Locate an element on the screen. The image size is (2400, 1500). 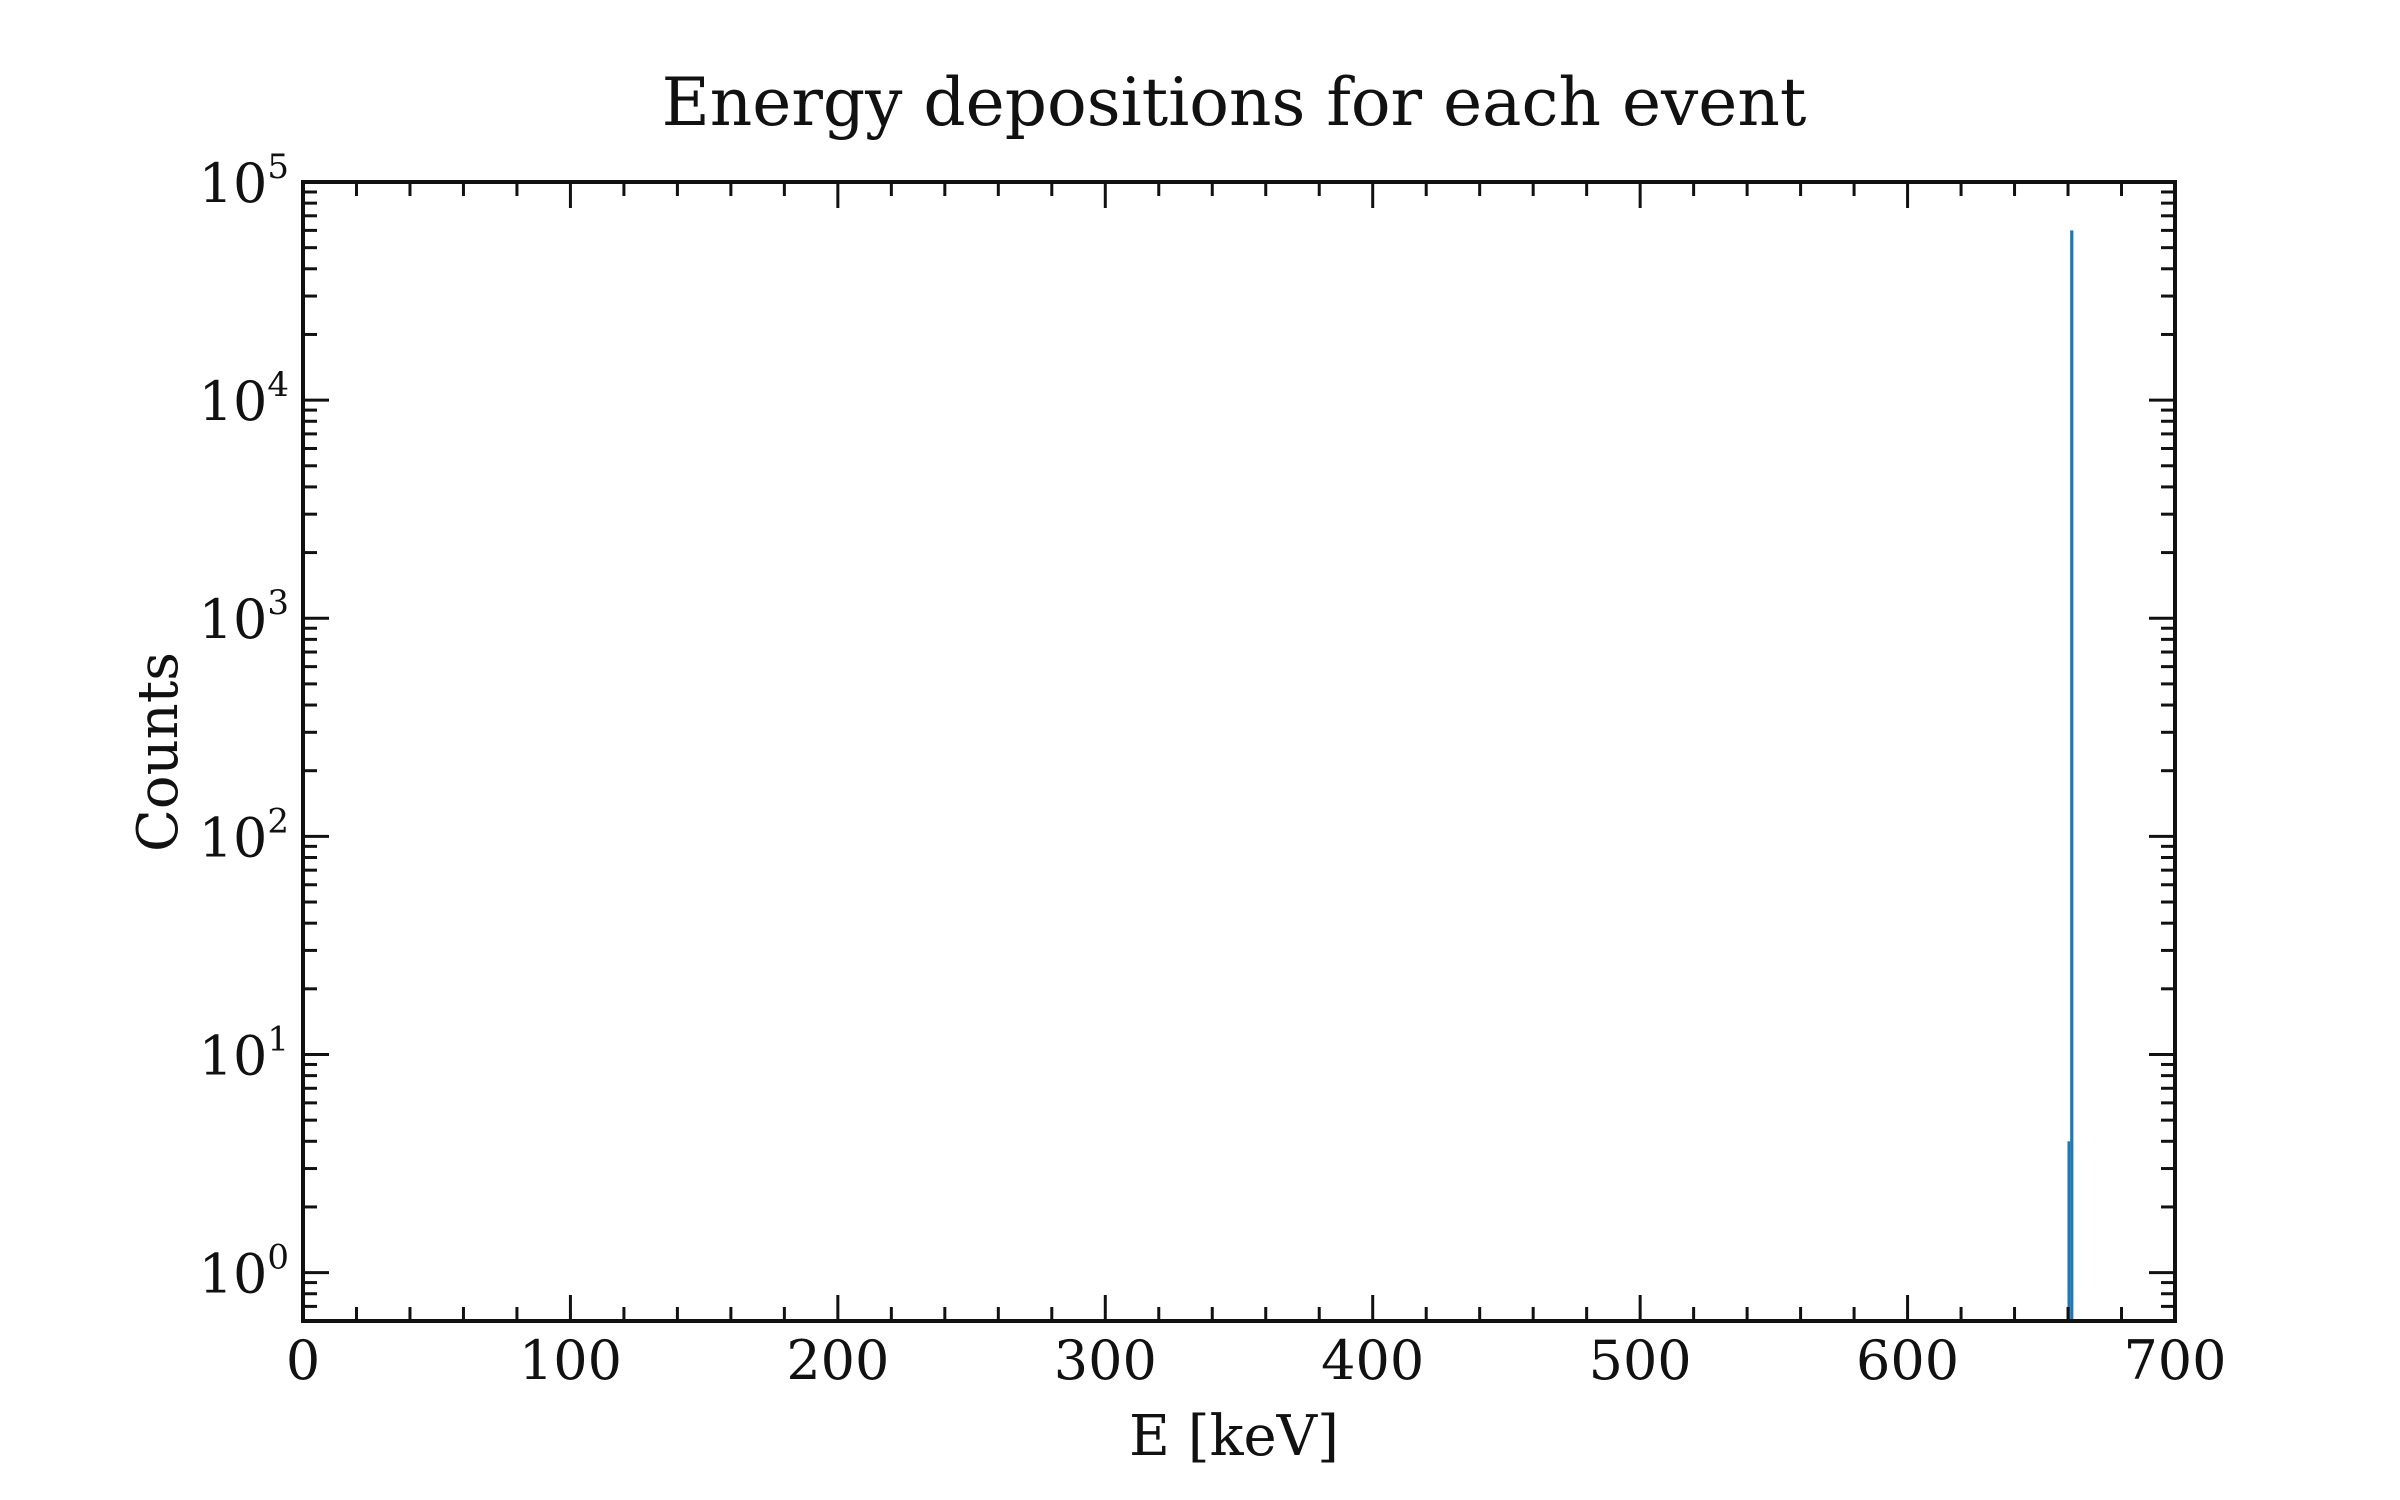
x-axis-label: E [keV] is located at coordinates (1234, 1436).